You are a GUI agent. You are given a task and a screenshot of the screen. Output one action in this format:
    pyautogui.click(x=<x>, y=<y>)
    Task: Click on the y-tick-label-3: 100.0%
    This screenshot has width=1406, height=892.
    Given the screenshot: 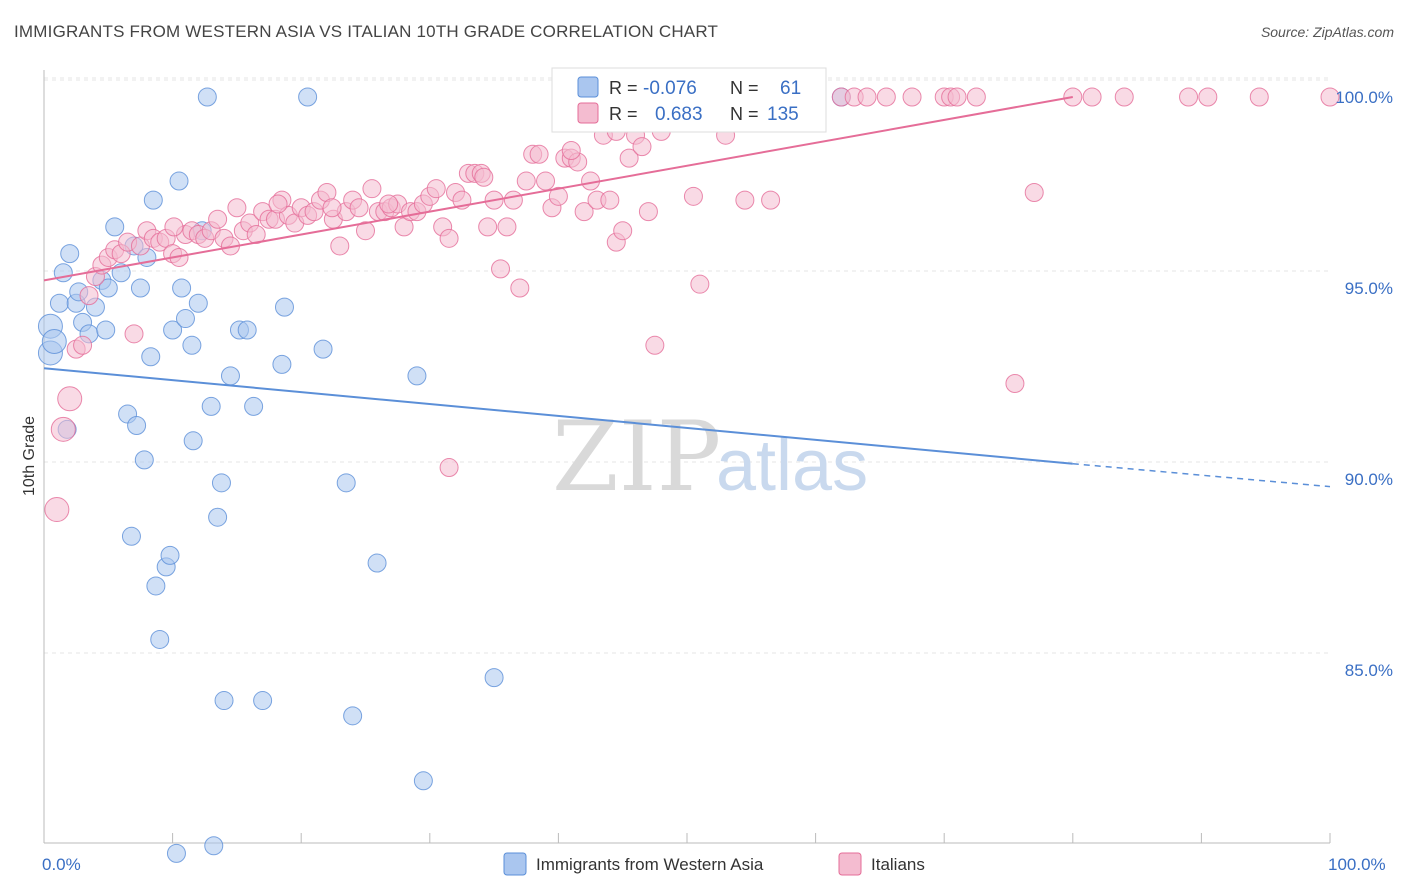 What is the action you would take?
    pyautogui.click(x=1364, y=97)
    